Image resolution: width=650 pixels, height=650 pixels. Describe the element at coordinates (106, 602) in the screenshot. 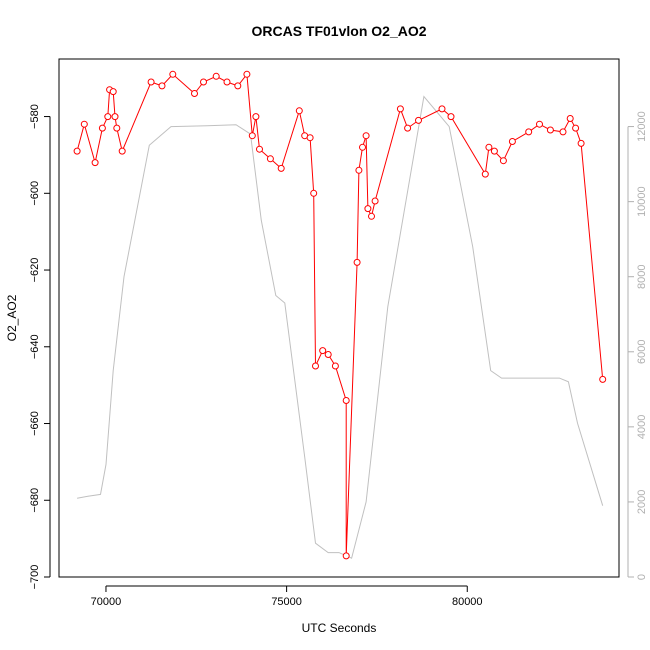

I see `x-tick-label: 70000` at that location.